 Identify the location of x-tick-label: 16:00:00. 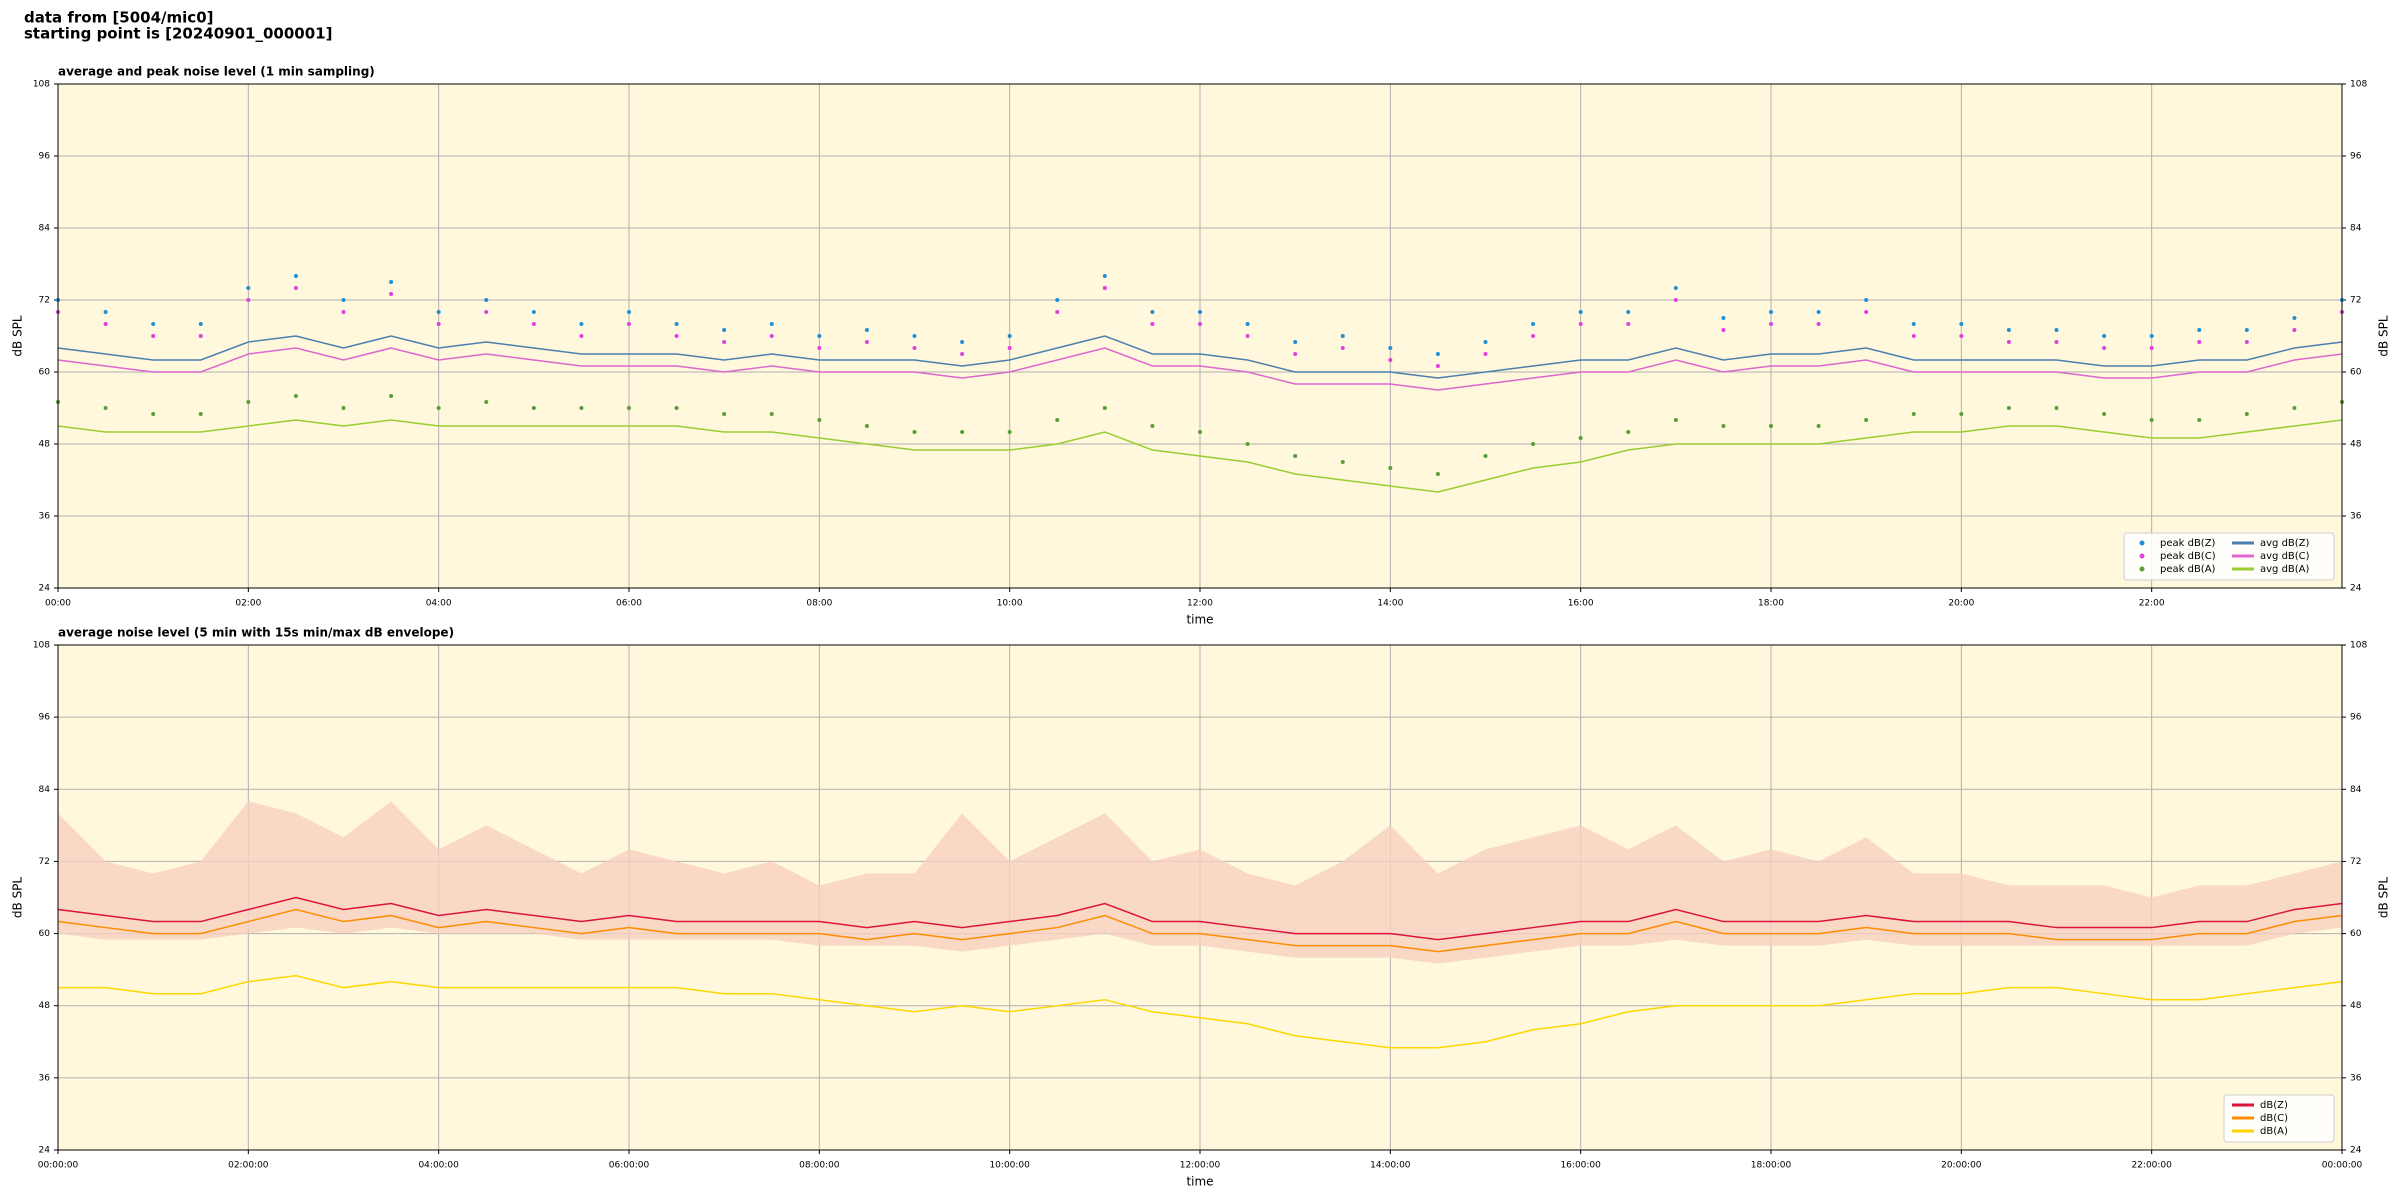
(1580, 1166).